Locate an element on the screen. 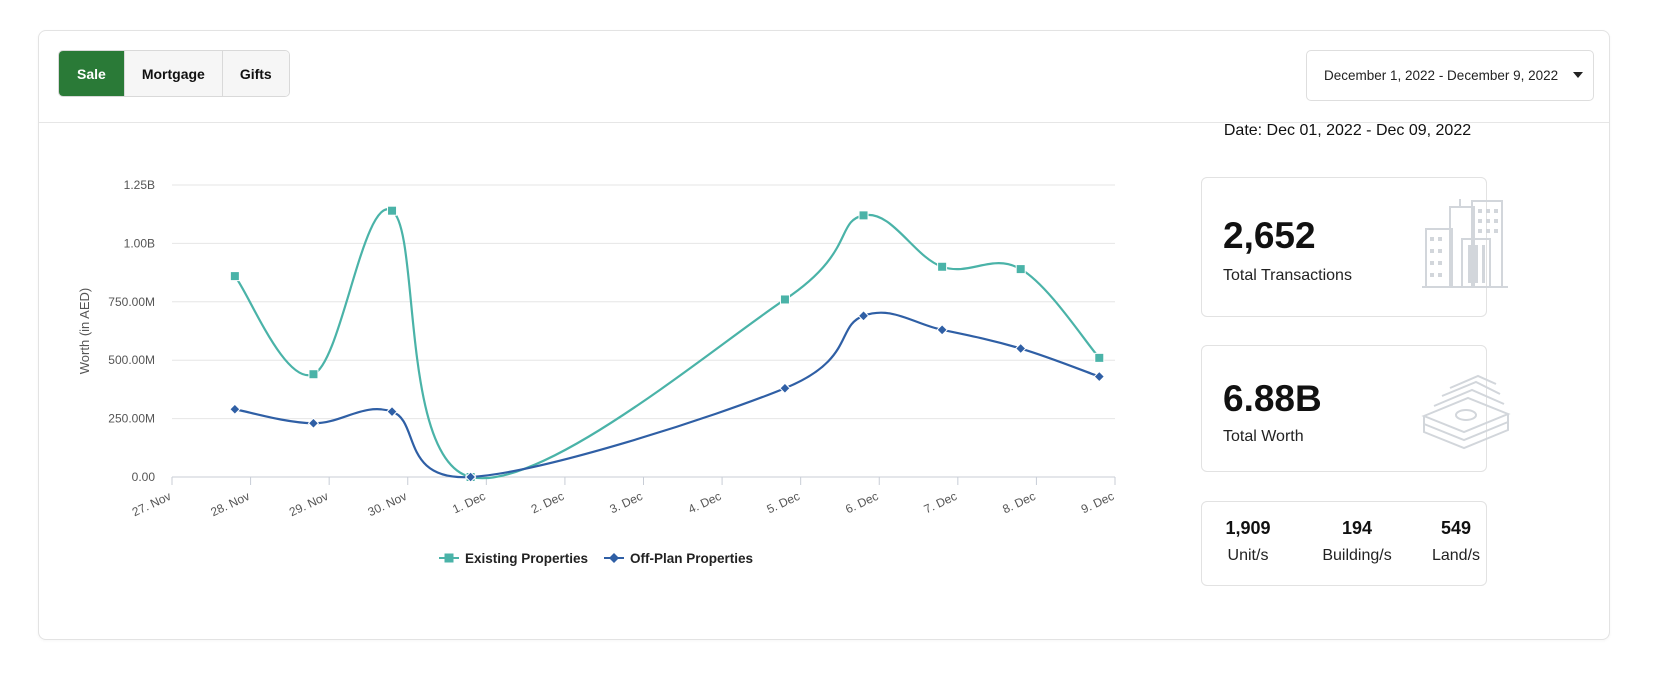 Image resolution: width=1653 pixels, height=678 pixels. x-tick-label: 29. Nov is located at coordinates (308, 504).